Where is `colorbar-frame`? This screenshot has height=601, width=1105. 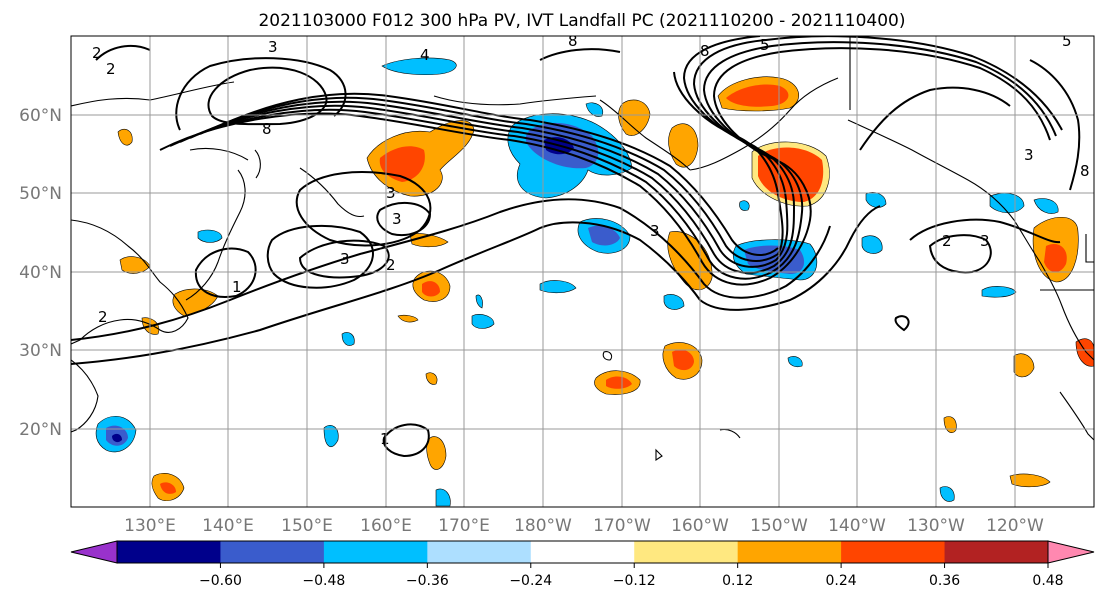 colorbar-frame is located at coordinates (582, 552).